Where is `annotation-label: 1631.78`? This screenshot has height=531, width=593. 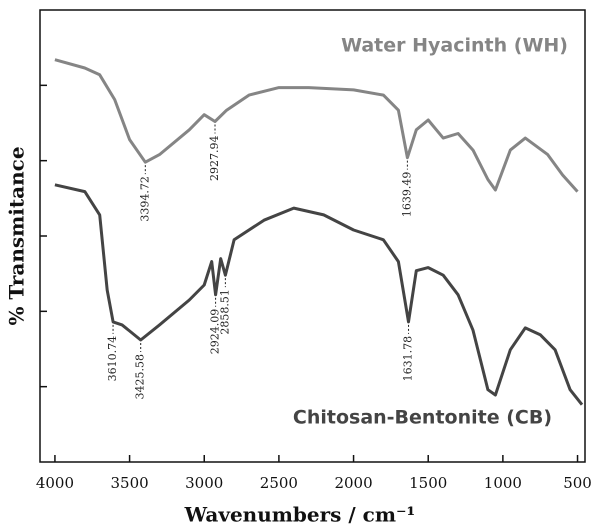
annotation-label: 1631.78 is located at coordinates (408, 359).